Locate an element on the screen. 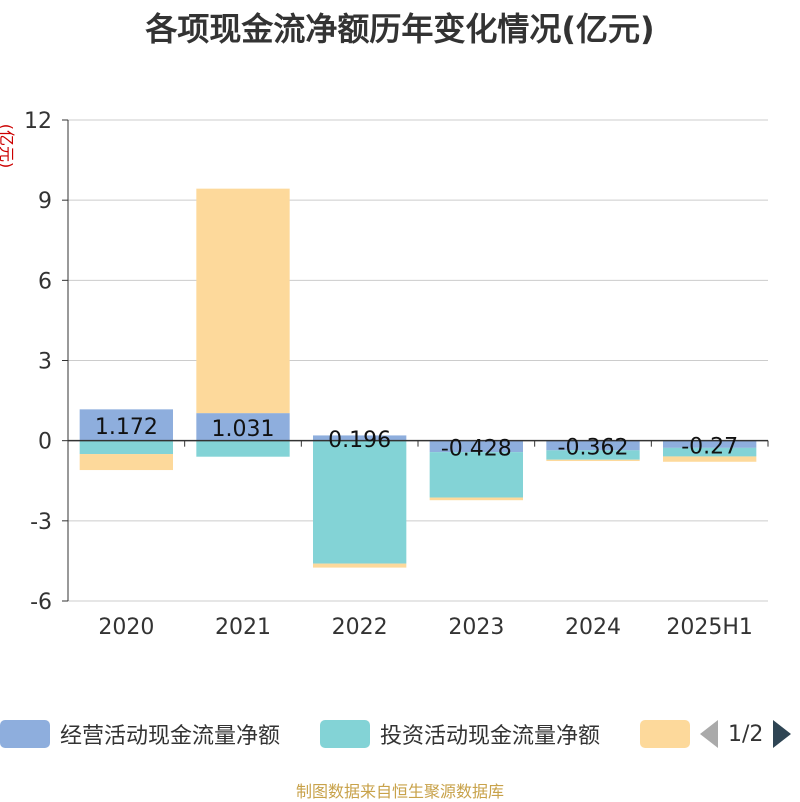 Image resolution: width=800 pixels, height=802 pixels. y-tick-label: -6 is located at coordinates (41, 602).